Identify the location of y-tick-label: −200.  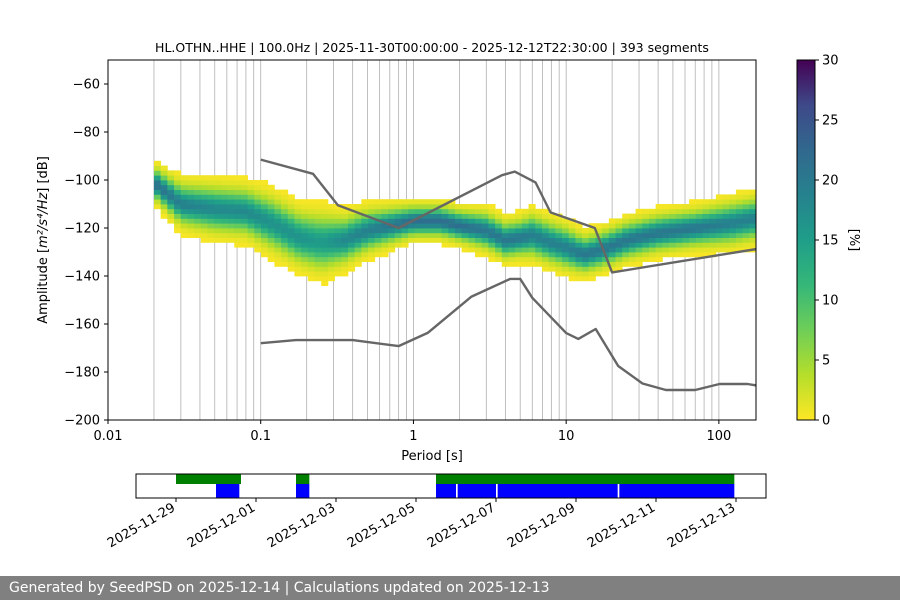
(82, 421).